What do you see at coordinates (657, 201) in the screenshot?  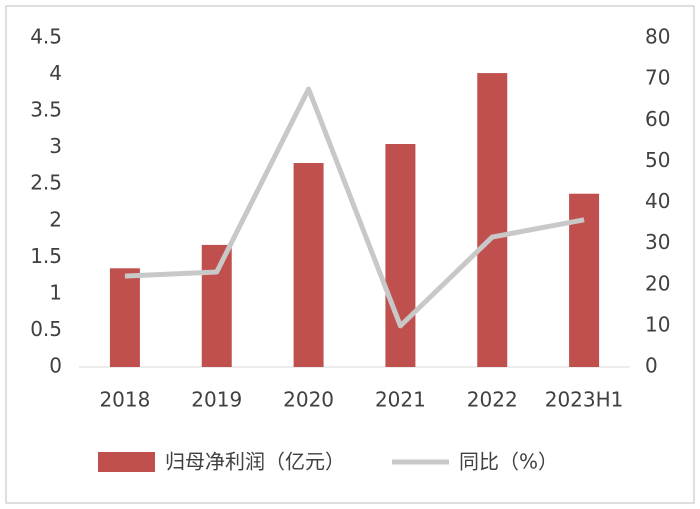 I see `y2-tick-label: 40` at bounding box center [657, 201].